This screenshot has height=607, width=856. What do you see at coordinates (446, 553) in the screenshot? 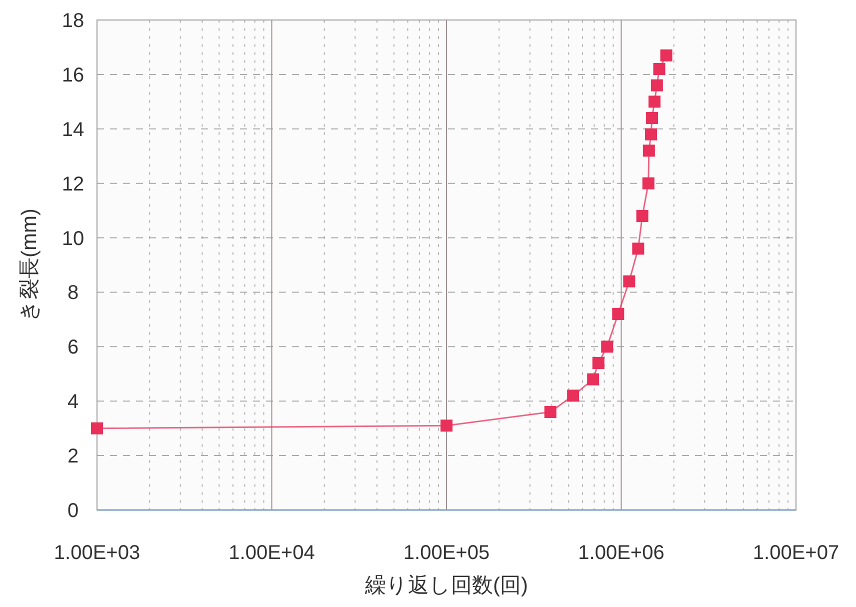
I see `x-tick-label: 1.00E+05` at bounding box center [446, 553].